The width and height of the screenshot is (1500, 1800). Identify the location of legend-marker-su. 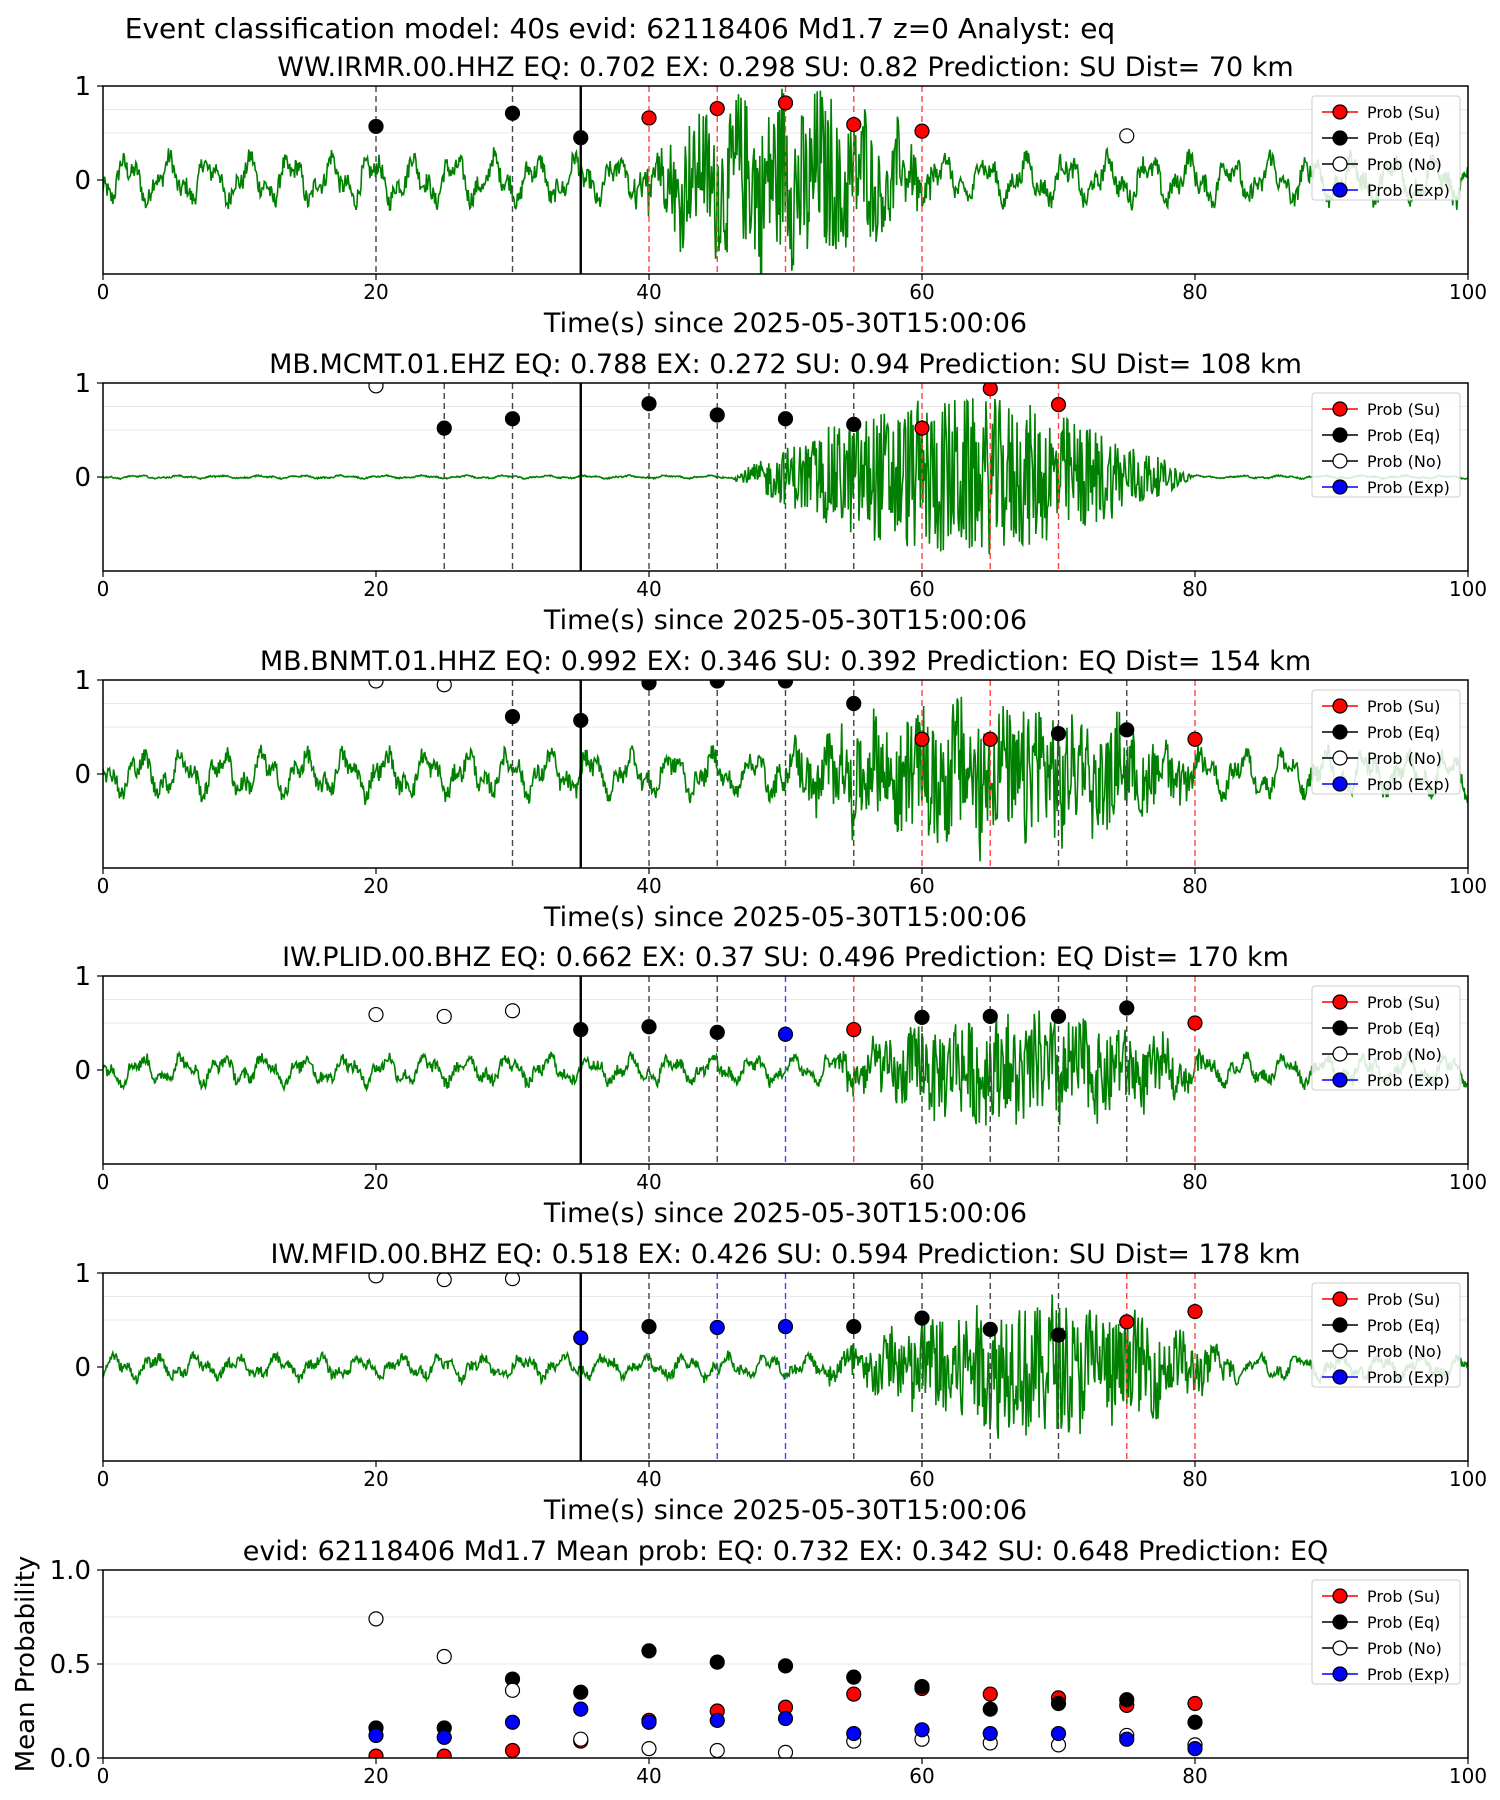
(1340, 112).